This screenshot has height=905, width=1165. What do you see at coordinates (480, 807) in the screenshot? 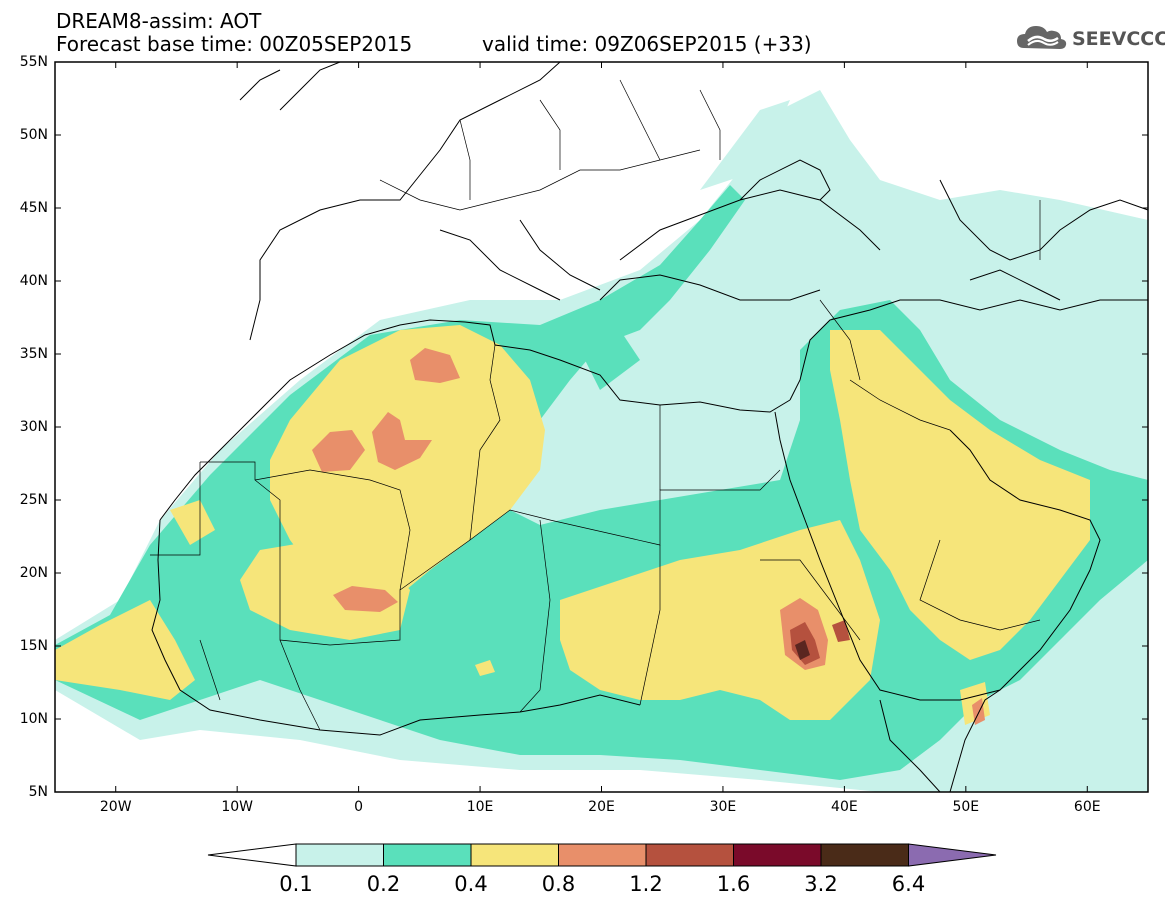
I see `lon-label: 10E` at bounding box center [480, 807].